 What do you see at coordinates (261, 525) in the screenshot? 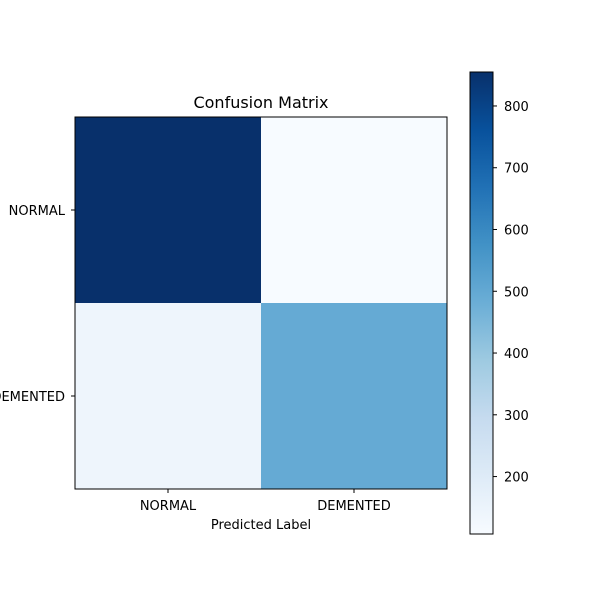
I see `x-axis-label: Predicted Label` at bounding box center [261, 525].